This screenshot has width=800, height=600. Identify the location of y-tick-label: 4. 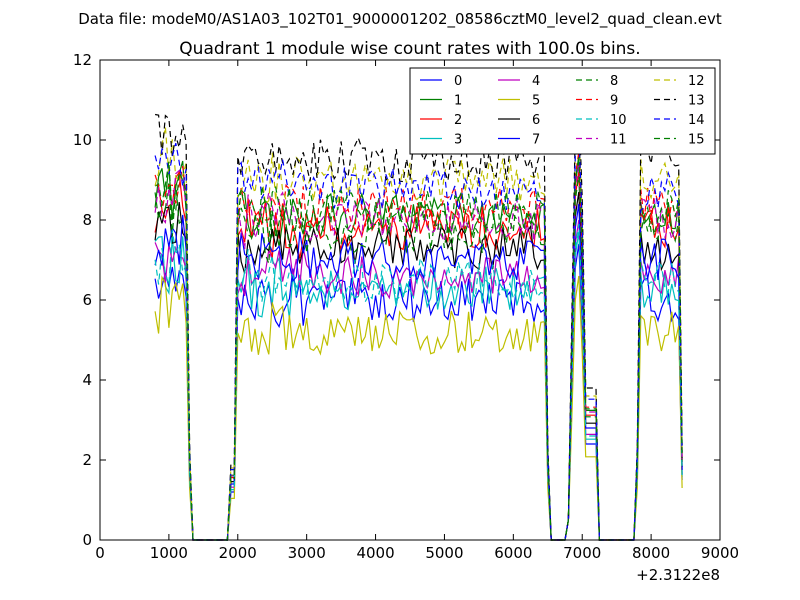
(87, 380).